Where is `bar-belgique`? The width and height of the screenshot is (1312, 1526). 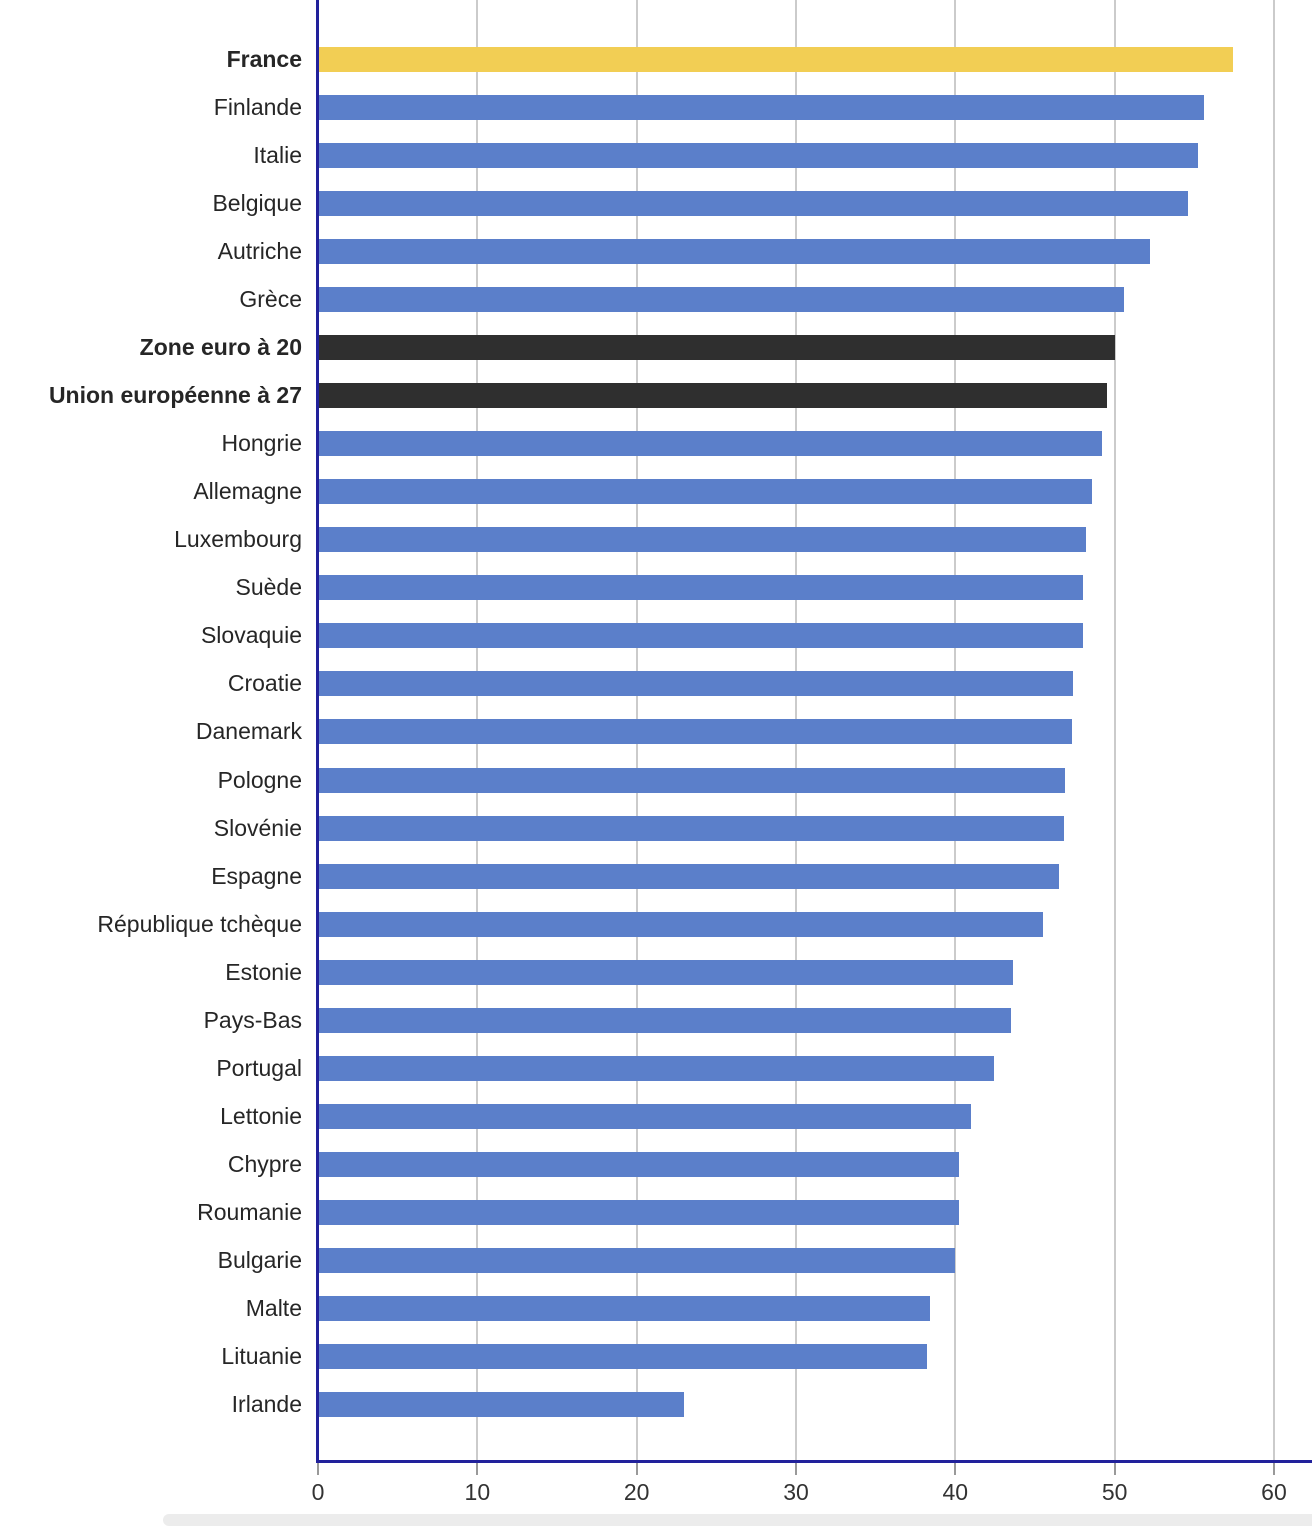 bar-belgique is located at coordinates (753, 203).